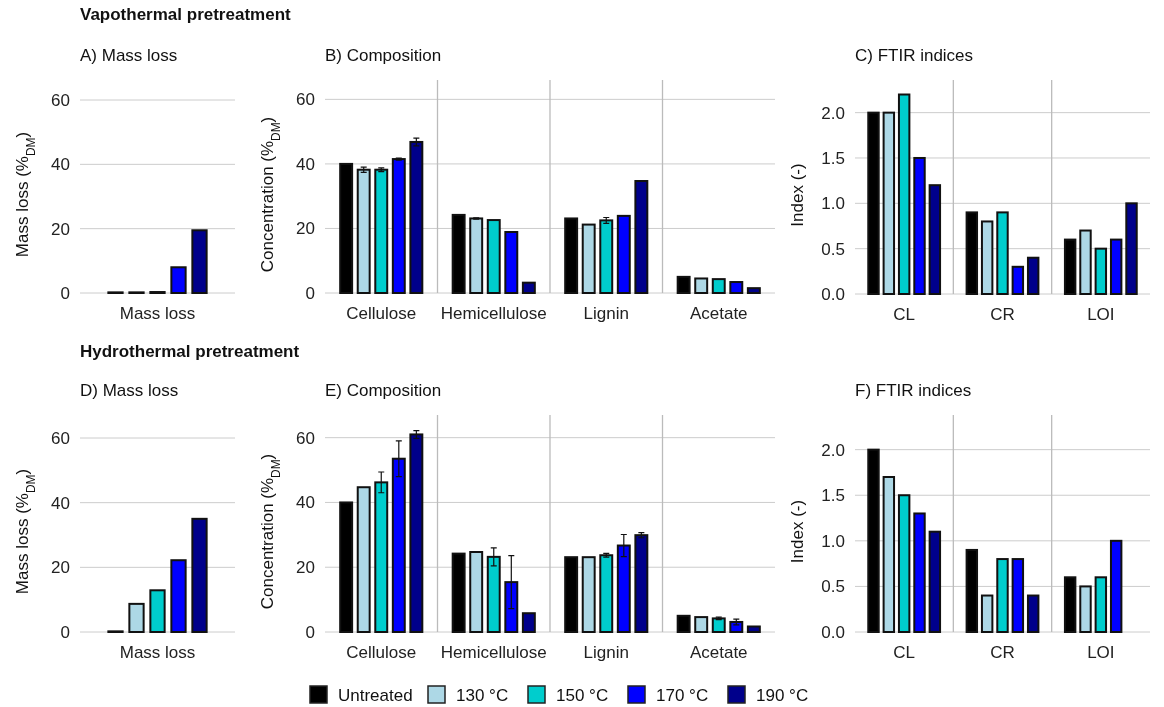 This screenshot has width=1164, height=707. Describe the element at coordinates (190, 351) in the screenshot. I see `text: Hydrothermal pretreatment` at that location.